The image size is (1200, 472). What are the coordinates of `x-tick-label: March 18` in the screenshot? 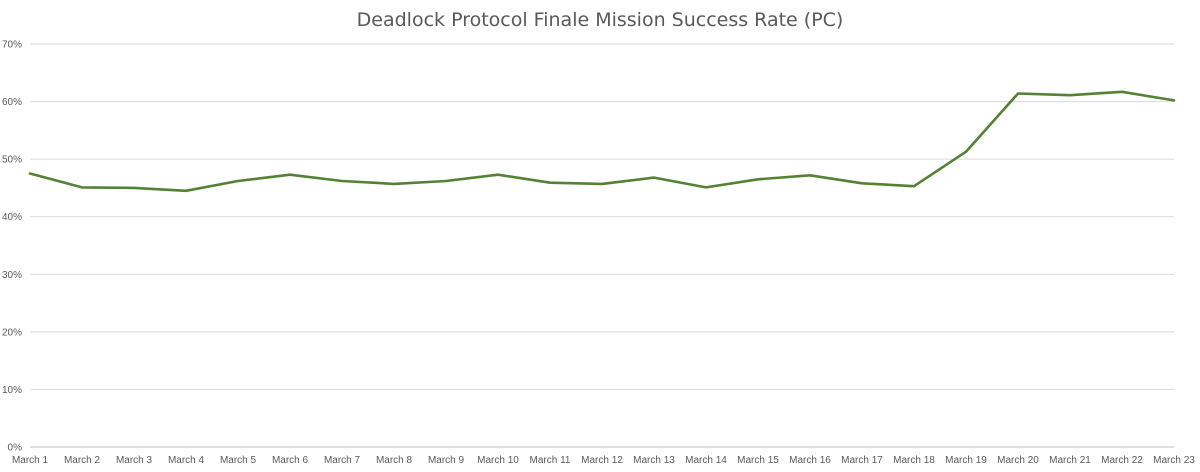 It's located at (914, 460).